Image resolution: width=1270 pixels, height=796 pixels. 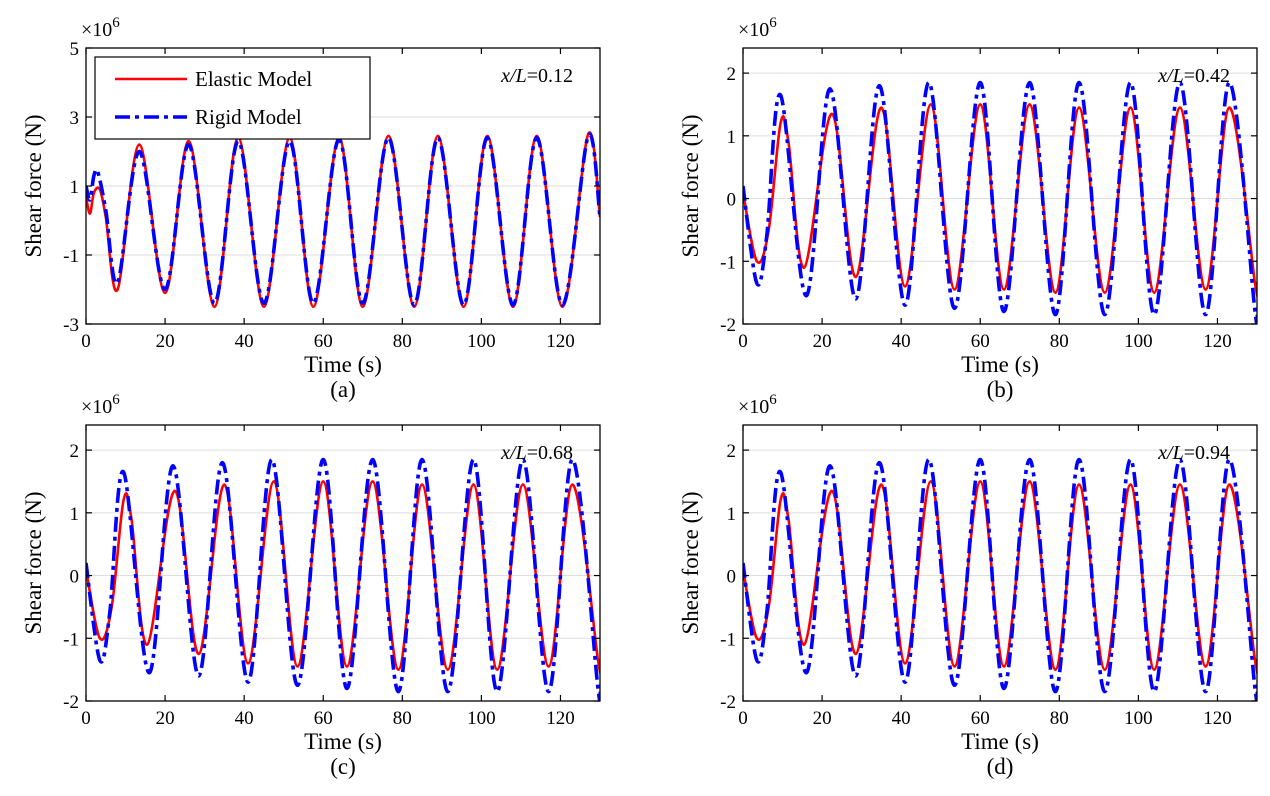 I want to click on legend-box, so click(x=232, y=98).